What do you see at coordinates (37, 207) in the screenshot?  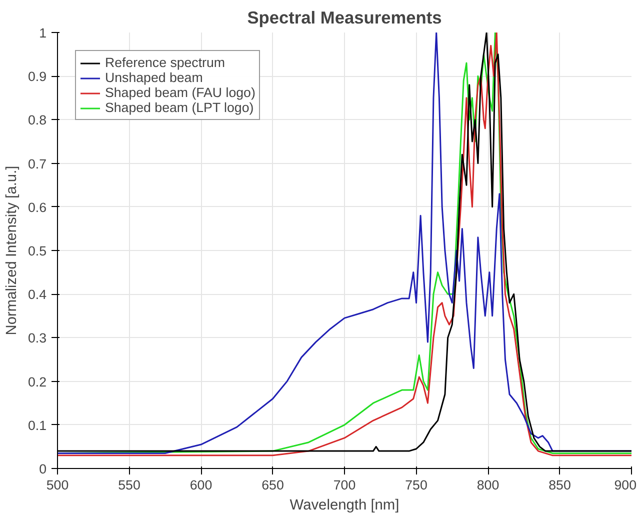 I see `y-tick-label: 0.6` at bounding box center [37, 207].